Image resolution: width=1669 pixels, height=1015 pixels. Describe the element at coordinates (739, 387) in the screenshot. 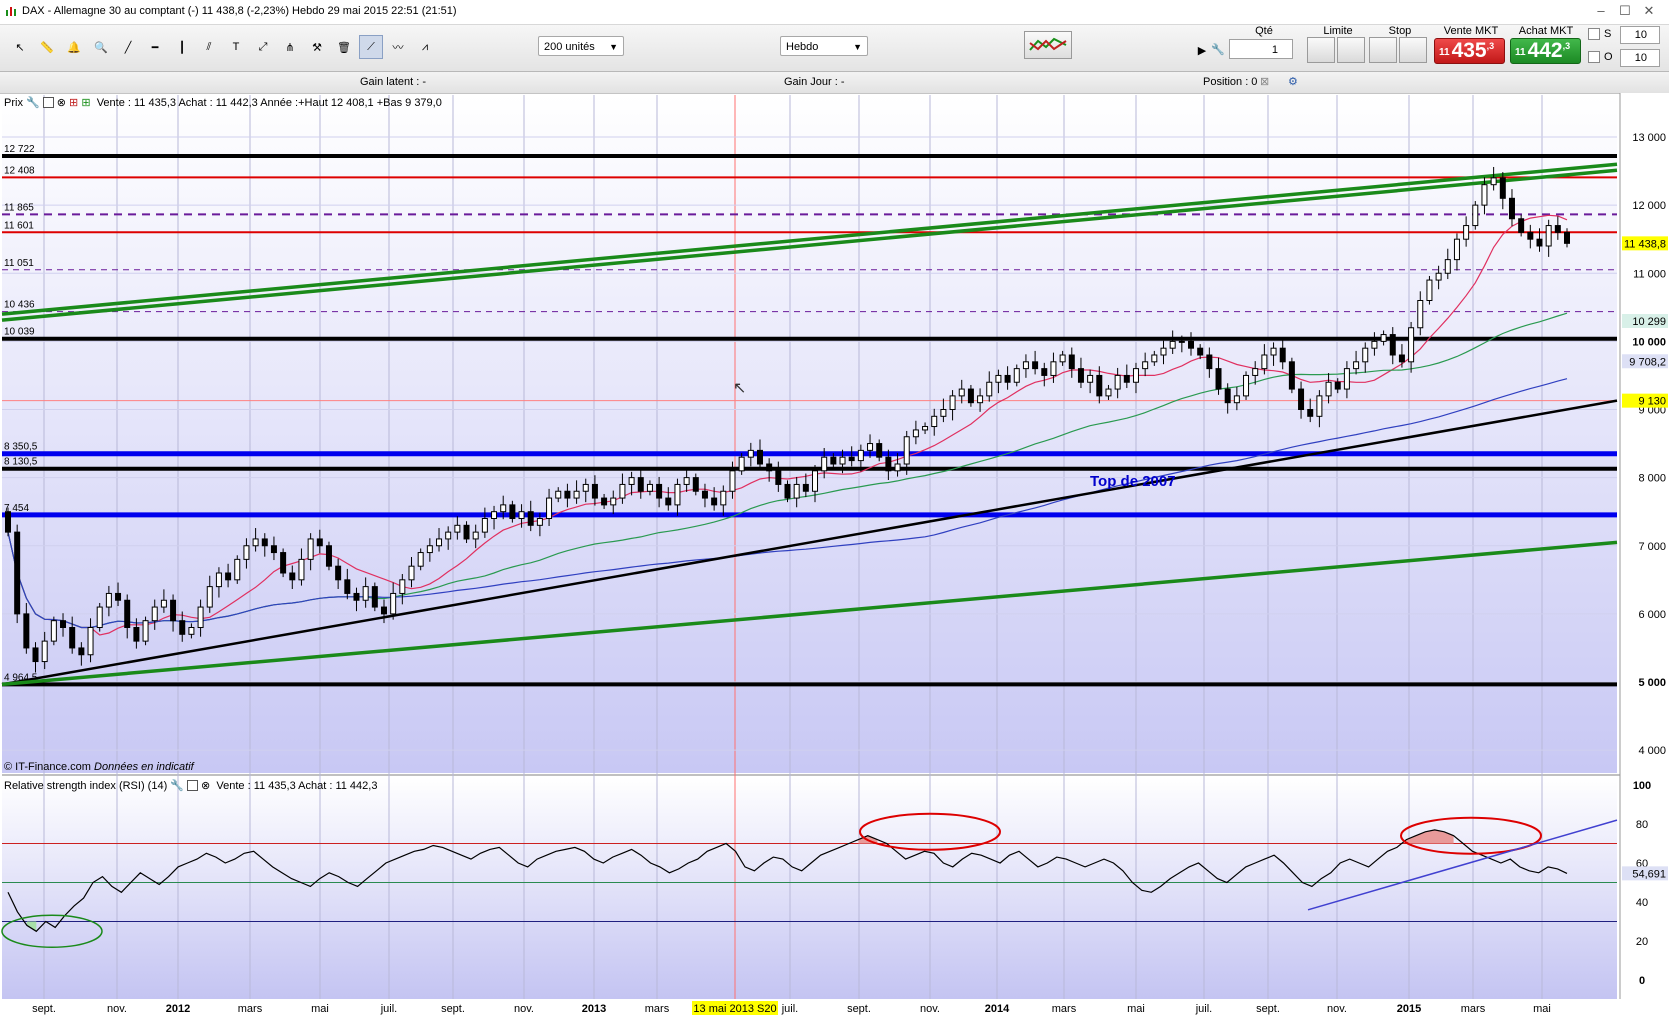

I see `mouse-cursor-icon: ↖` at that location.